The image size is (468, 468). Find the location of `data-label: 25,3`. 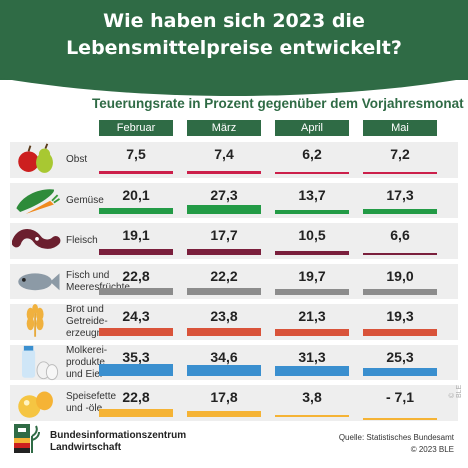

data-label: 25,3 is located at coordinates (400, 356).